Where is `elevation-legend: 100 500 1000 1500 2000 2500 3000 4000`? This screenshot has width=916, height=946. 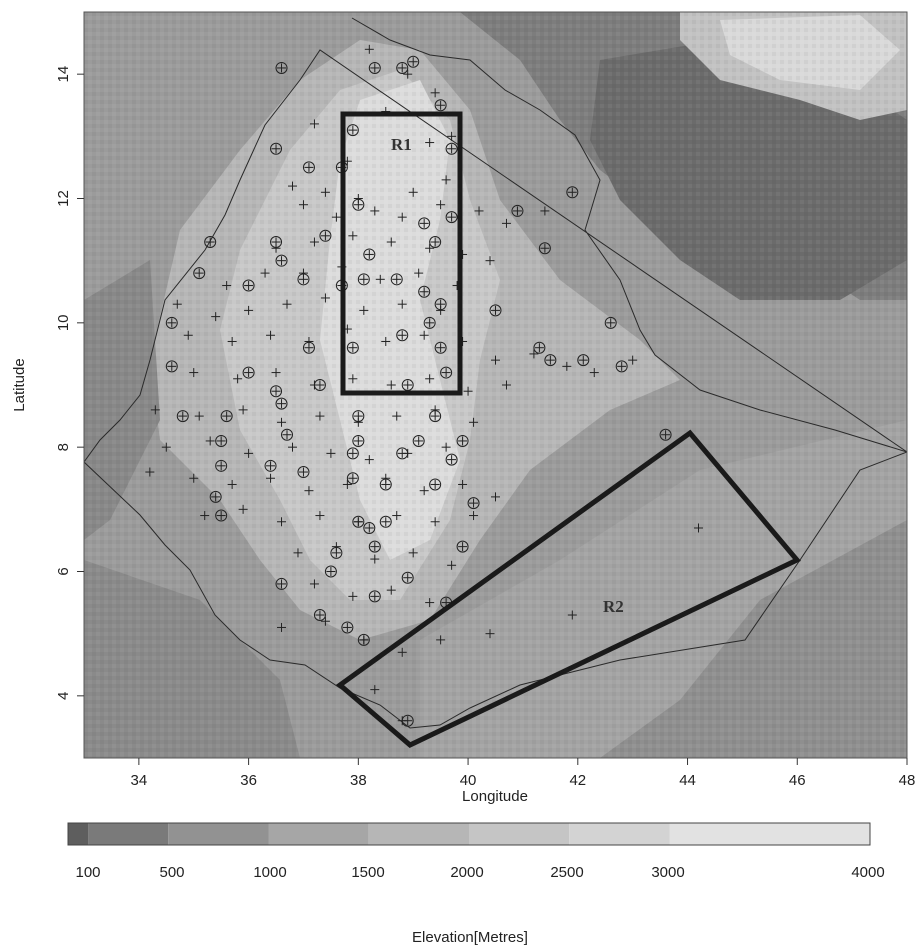 elevation-legend: 100 500 1000 1500 2000 2500 3000 4000 is located at coordinates (476, 851).